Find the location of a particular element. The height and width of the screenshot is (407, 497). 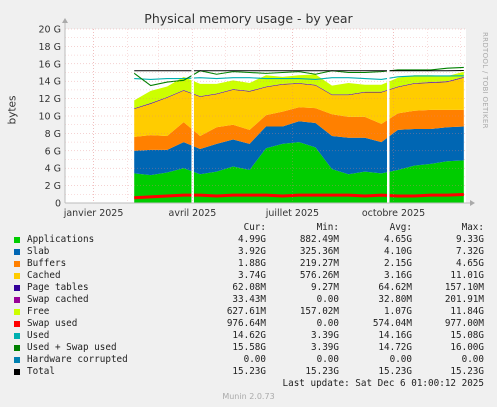

legend-min-value: 157.02M is located at coordinates (319, 311).